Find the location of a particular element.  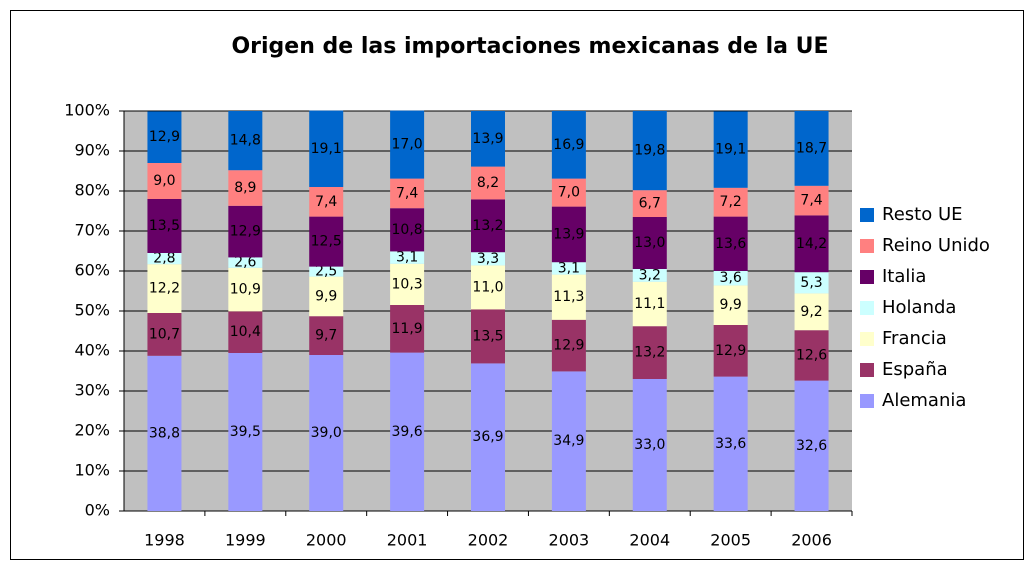

value-label: 3,1 is located at coordinates (569, 268).